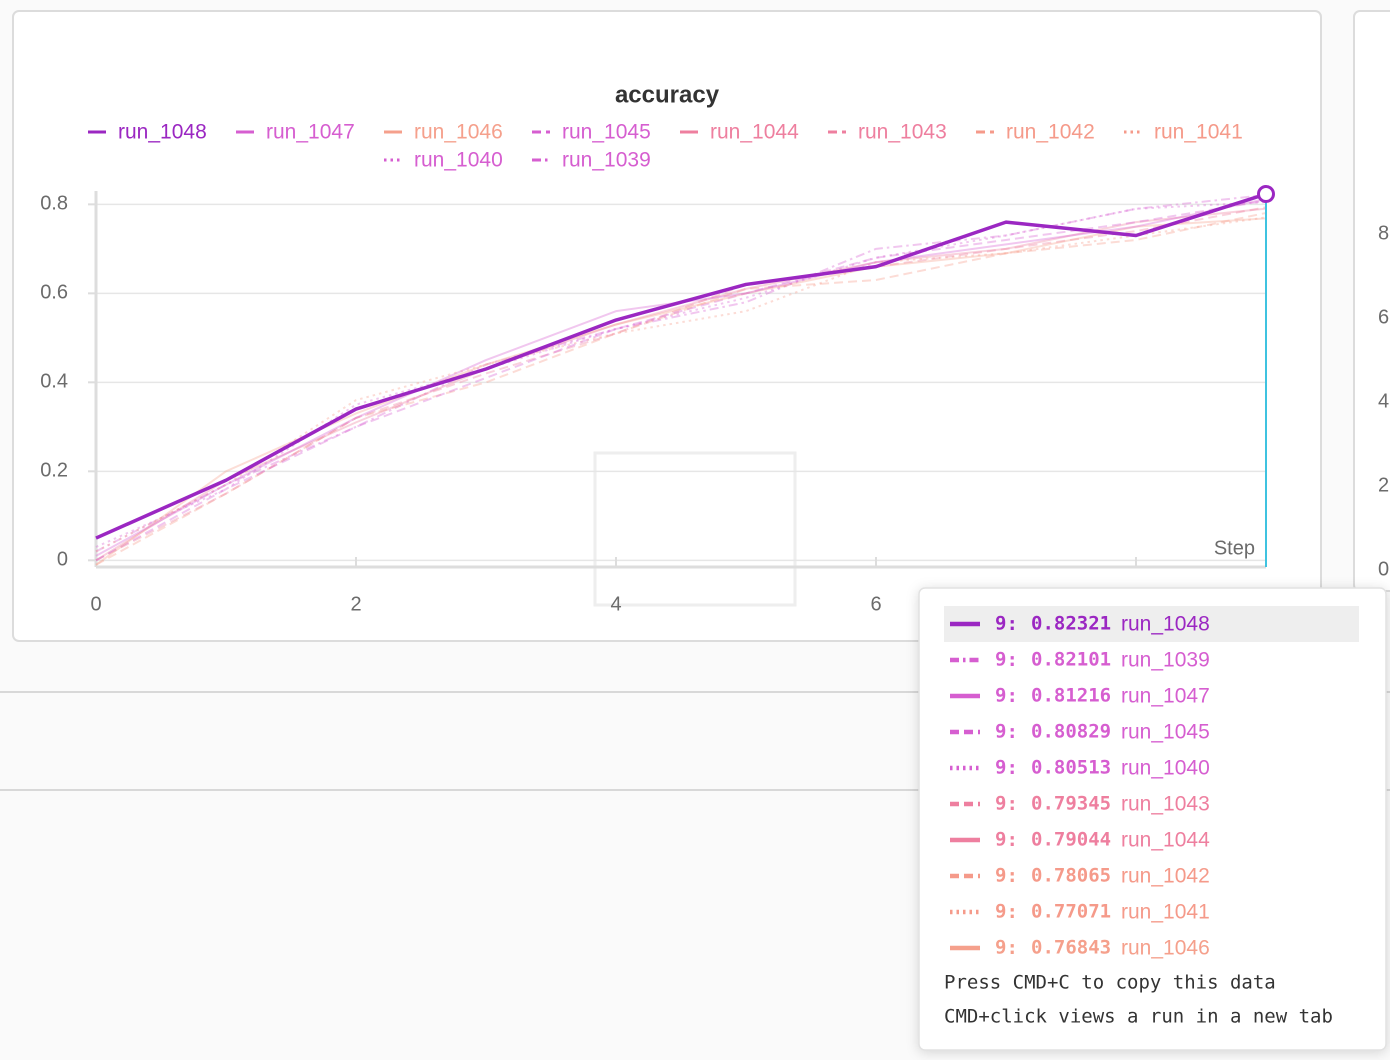 The image size is (1390, 1060). Describe the element at coordinates (458, 160) in the screenshot. I see `legend-label: run_1040` at that location.